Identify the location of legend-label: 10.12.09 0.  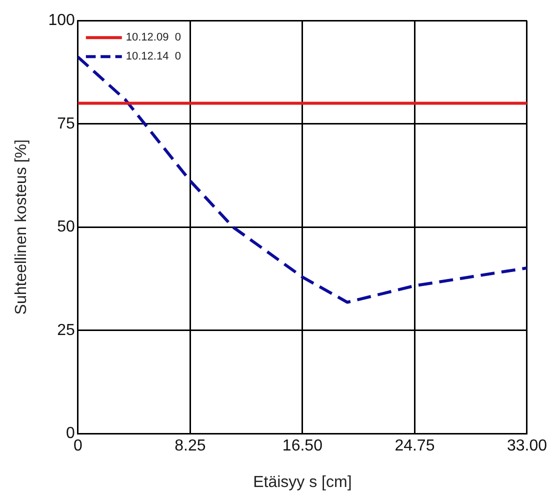
(153, 38).